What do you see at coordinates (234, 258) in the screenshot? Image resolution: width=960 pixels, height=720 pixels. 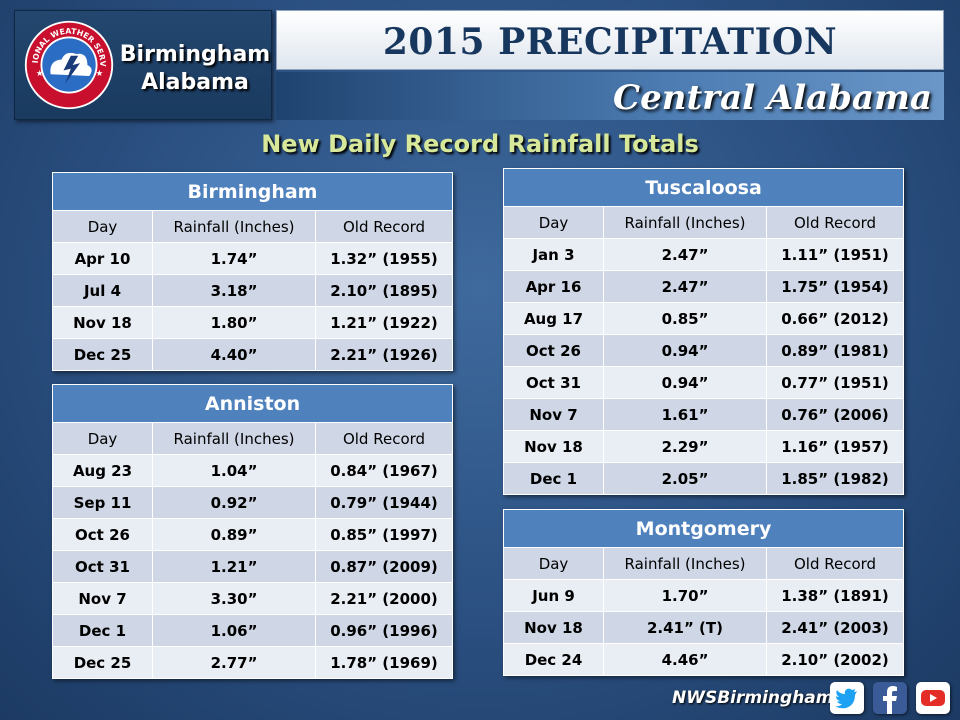 I see `cell-rainfall: 1.74”` at bounding box center [234, 258].